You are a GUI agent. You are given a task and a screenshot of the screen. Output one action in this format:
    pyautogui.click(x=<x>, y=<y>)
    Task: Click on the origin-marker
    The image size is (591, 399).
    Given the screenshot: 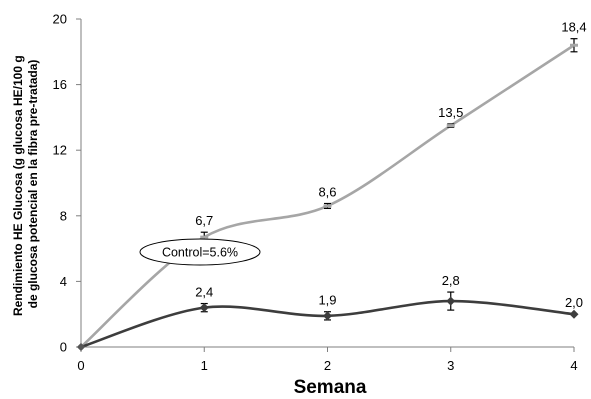 What is the action you would take?
    pyautogui.click(x=81, y=347)
    